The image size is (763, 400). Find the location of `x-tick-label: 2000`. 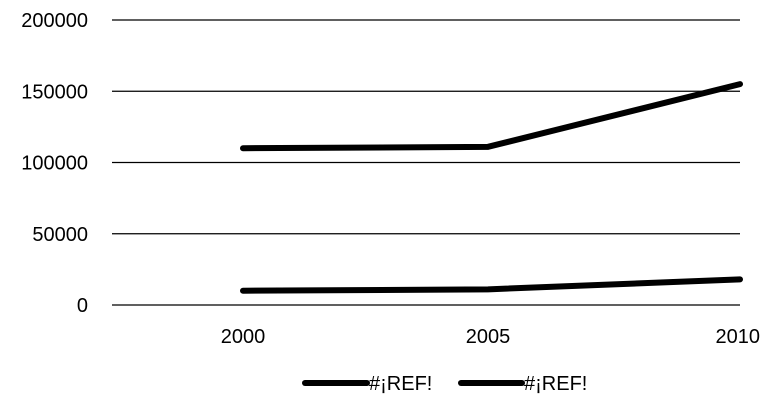

x-tick-label: 2000 is located at coordinates (243, 337).